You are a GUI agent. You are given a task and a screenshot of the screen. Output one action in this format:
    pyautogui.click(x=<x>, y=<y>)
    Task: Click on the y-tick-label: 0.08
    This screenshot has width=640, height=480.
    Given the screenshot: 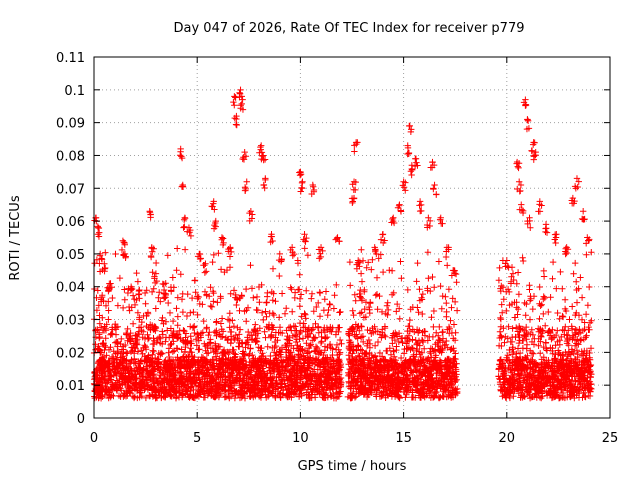 What is the action you would take?
    pyautogui.click(x=70, y=156)
    